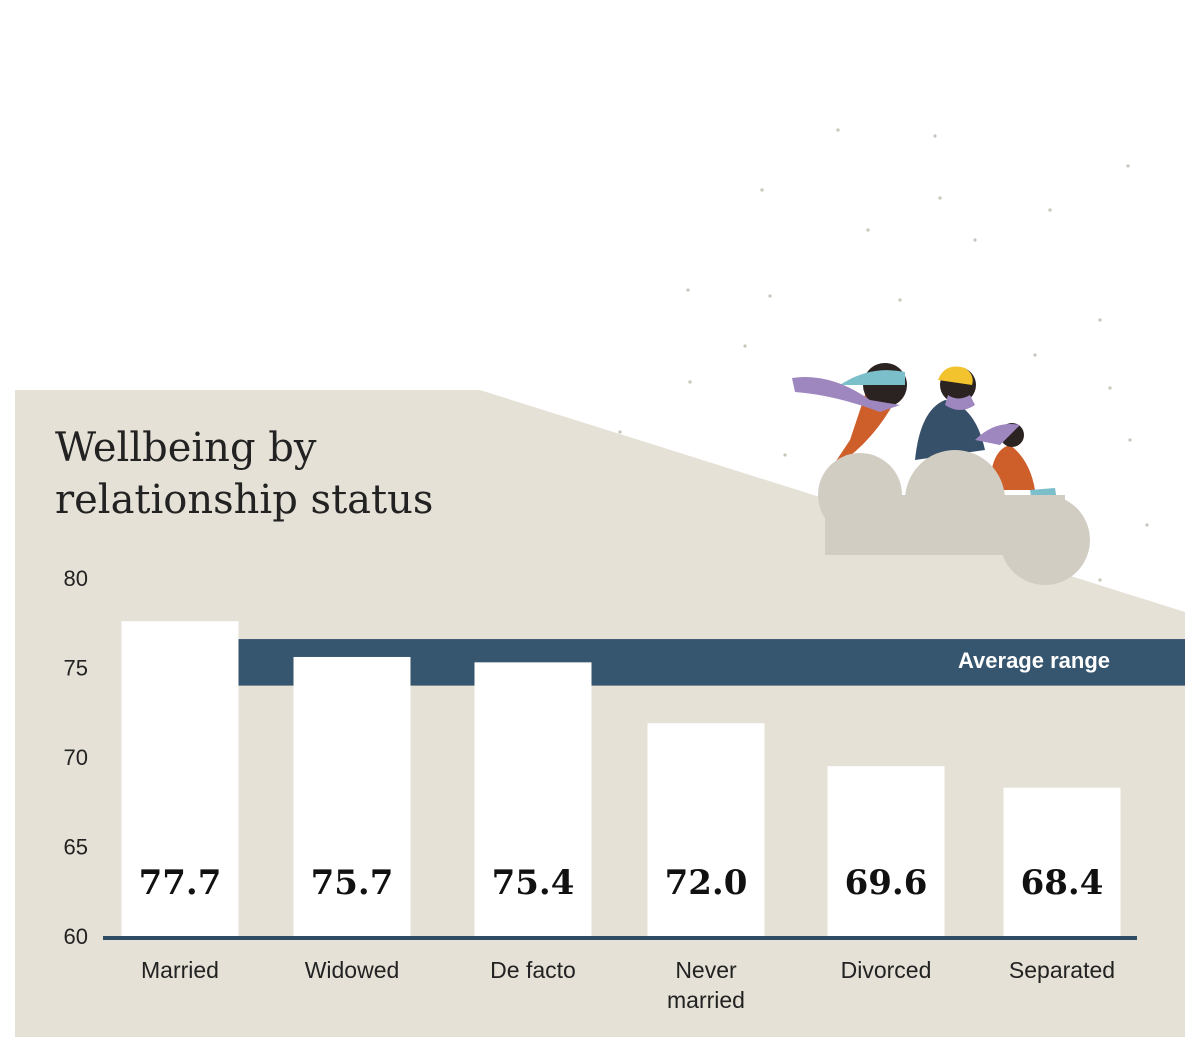 This screenshot has width=1200, height=1050. I want to click on y-tick-label: 70, so click(76, 757).